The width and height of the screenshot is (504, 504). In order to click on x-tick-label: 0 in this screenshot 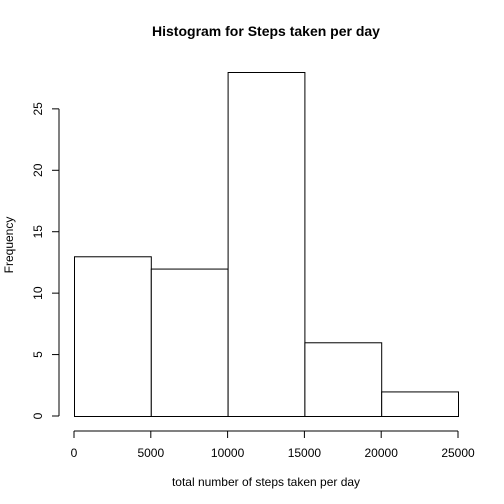, I will do `click(74, 453)`.